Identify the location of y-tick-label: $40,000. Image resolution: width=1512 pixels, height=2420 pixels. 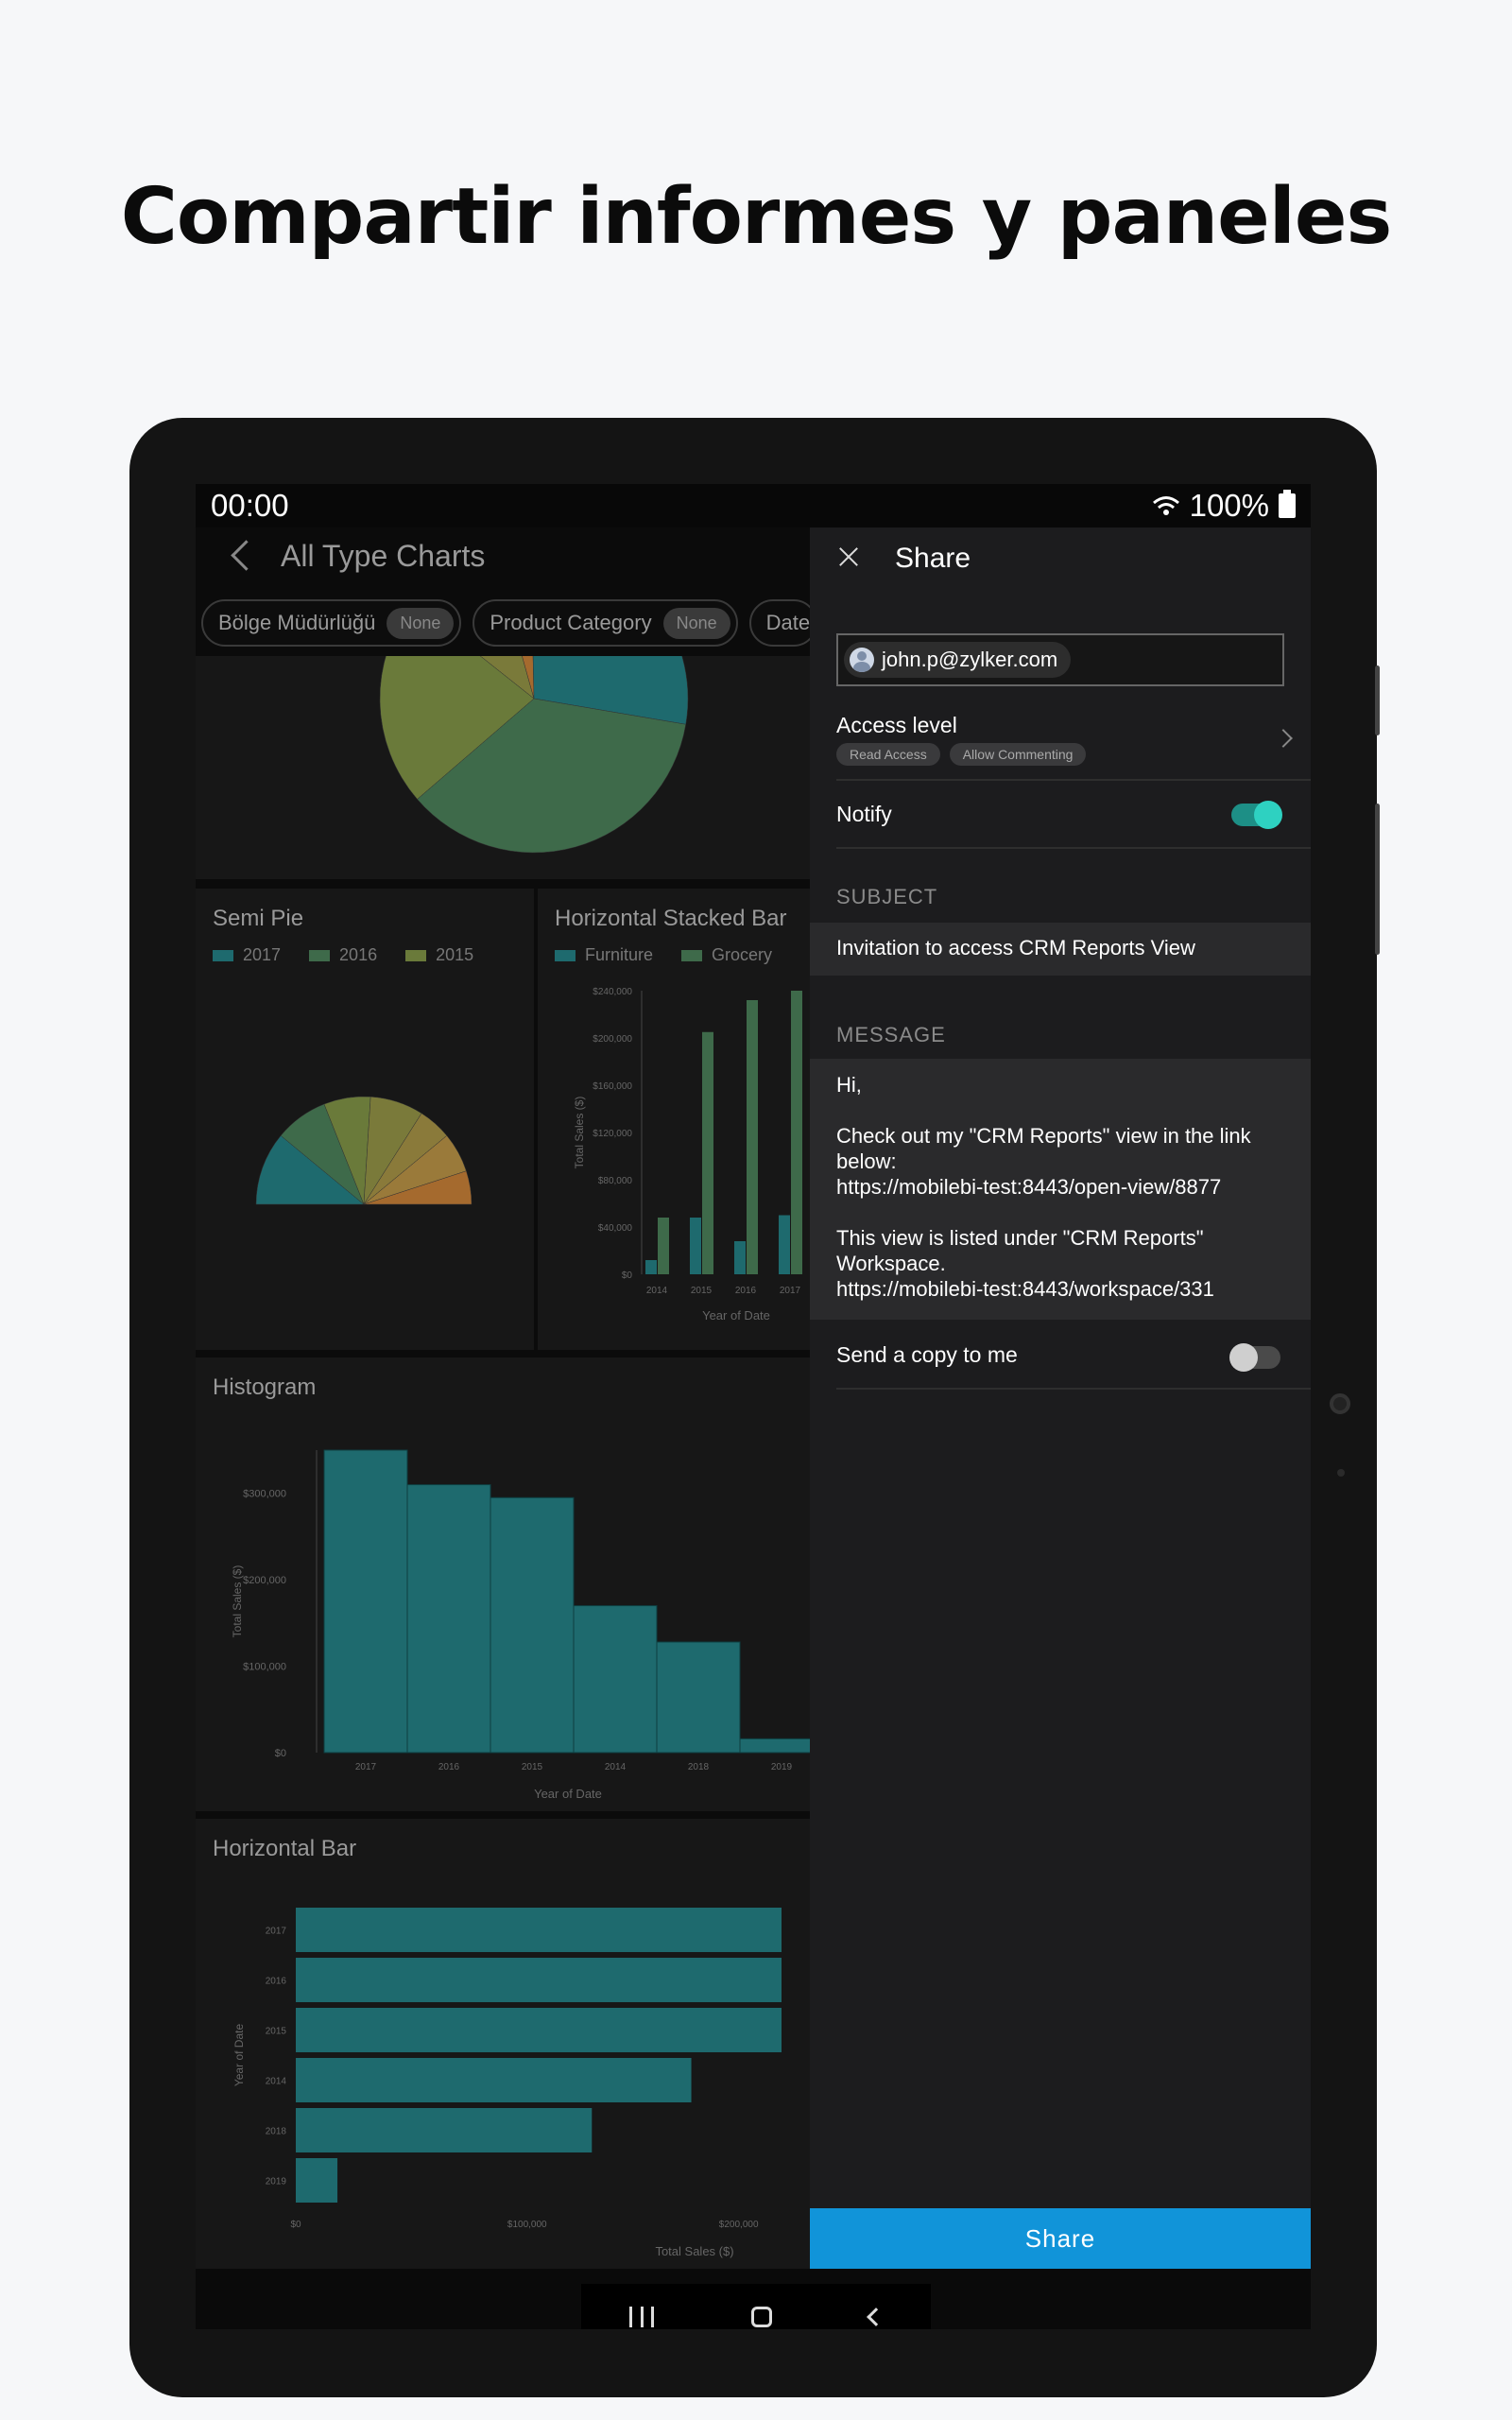
(615, 1228).